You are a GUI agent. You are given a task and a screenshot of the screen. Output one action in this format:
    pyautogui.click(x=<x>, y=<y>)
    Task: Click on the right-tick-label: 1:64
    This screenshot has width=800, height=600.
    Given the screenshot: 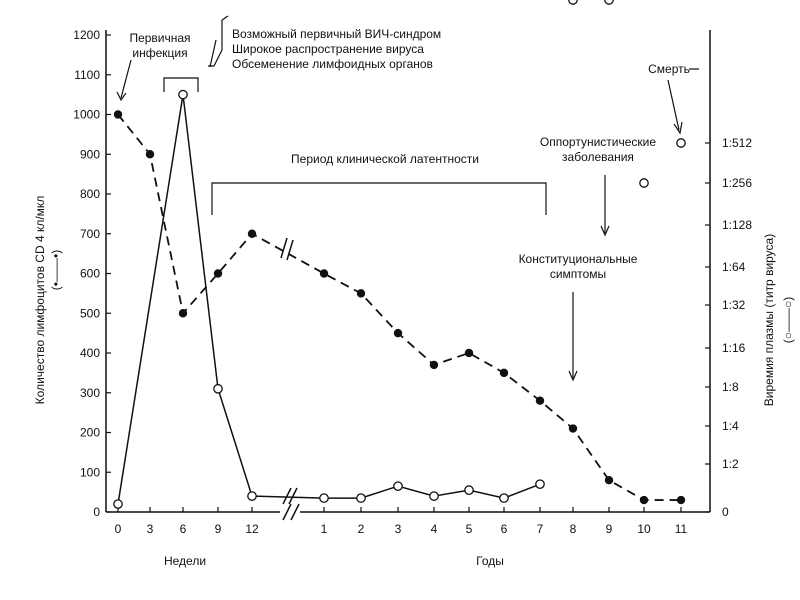 What is the action you would take?
    pyautogui.click(x=734, y=267)
    